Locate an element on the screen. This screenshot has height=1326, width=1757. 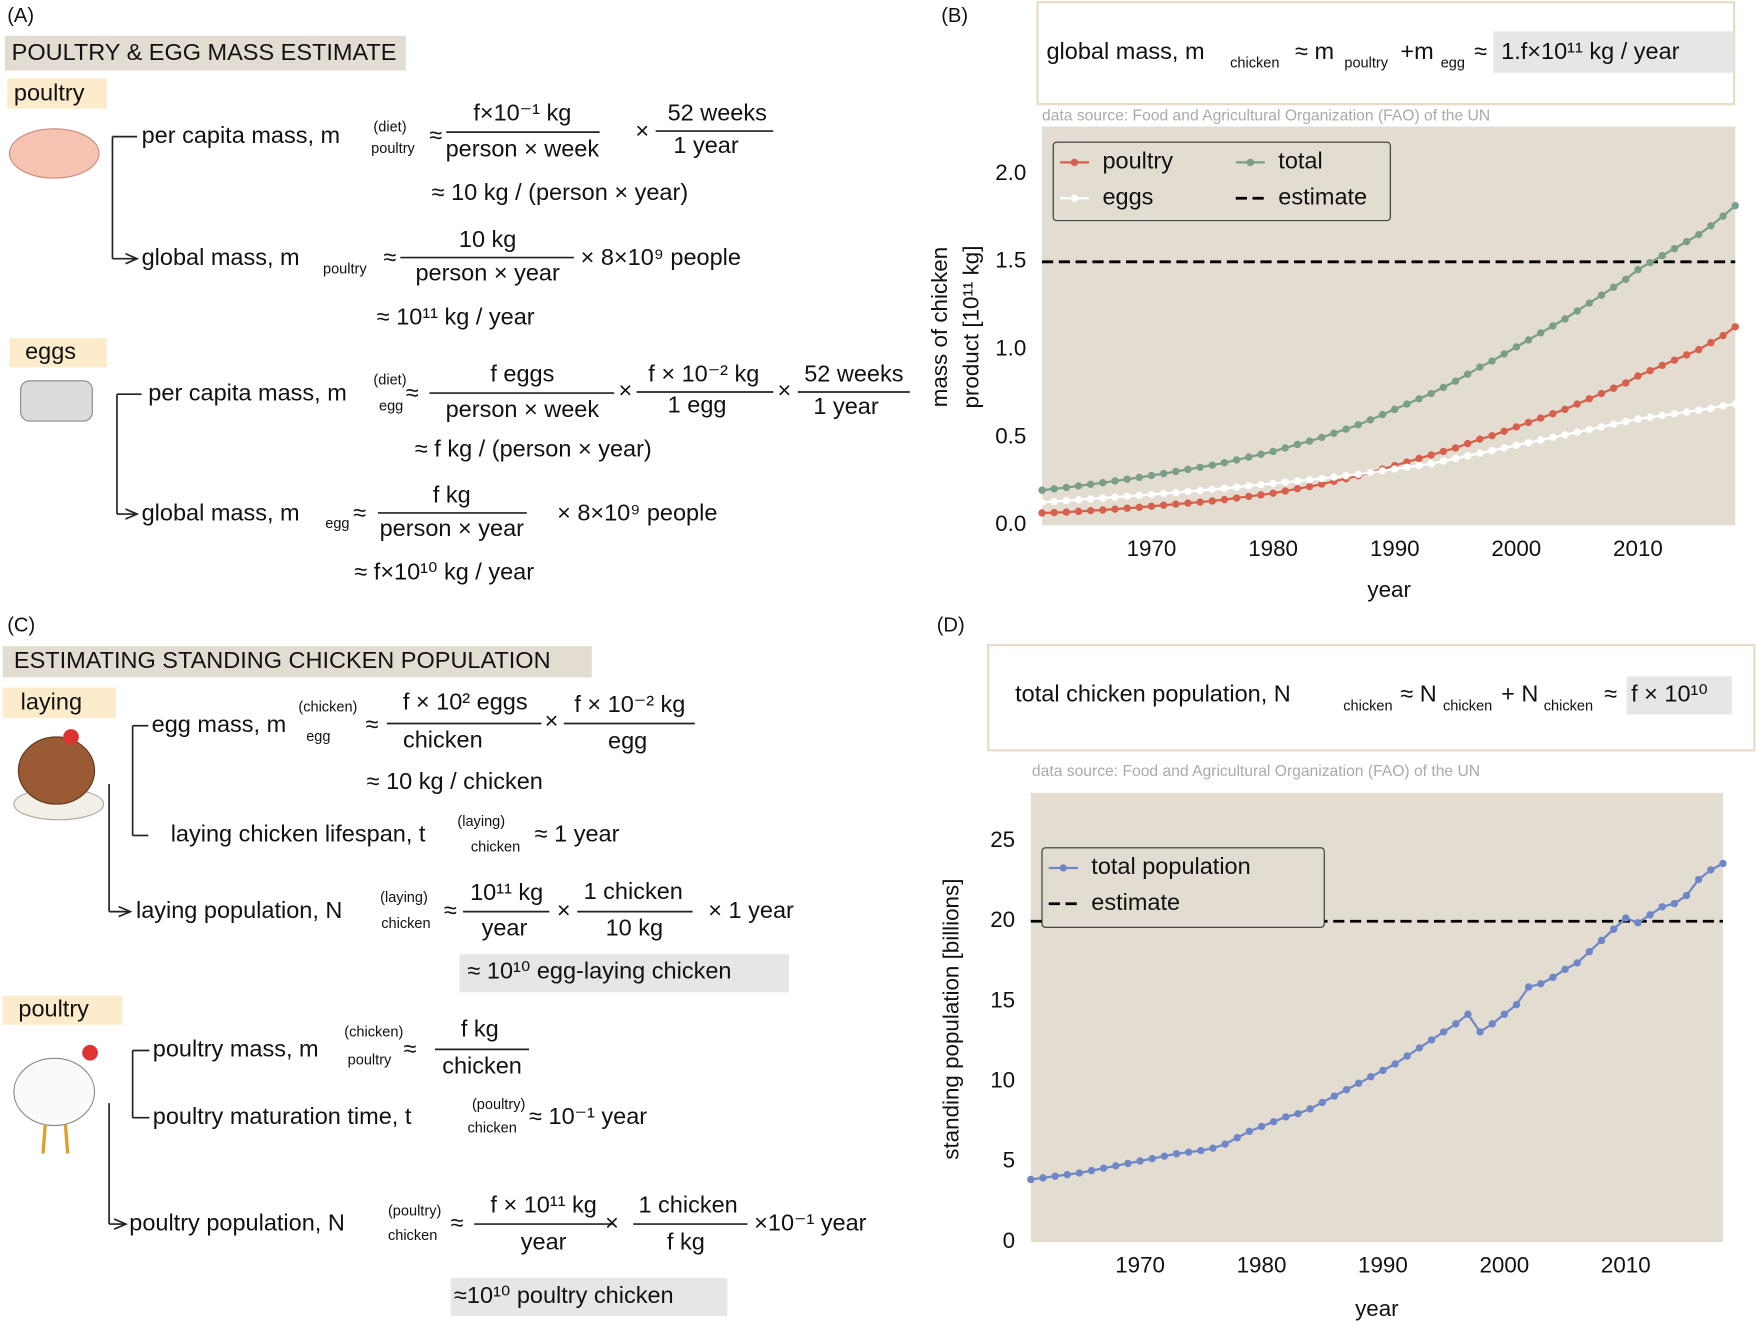
equation-text: poultry is located at coordinates (49, 92).